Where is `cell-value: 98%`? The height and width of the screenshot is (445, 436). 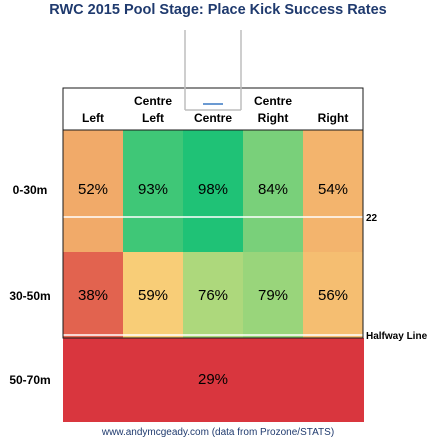 cell-value: 98% is located at coordinates (213, 189).